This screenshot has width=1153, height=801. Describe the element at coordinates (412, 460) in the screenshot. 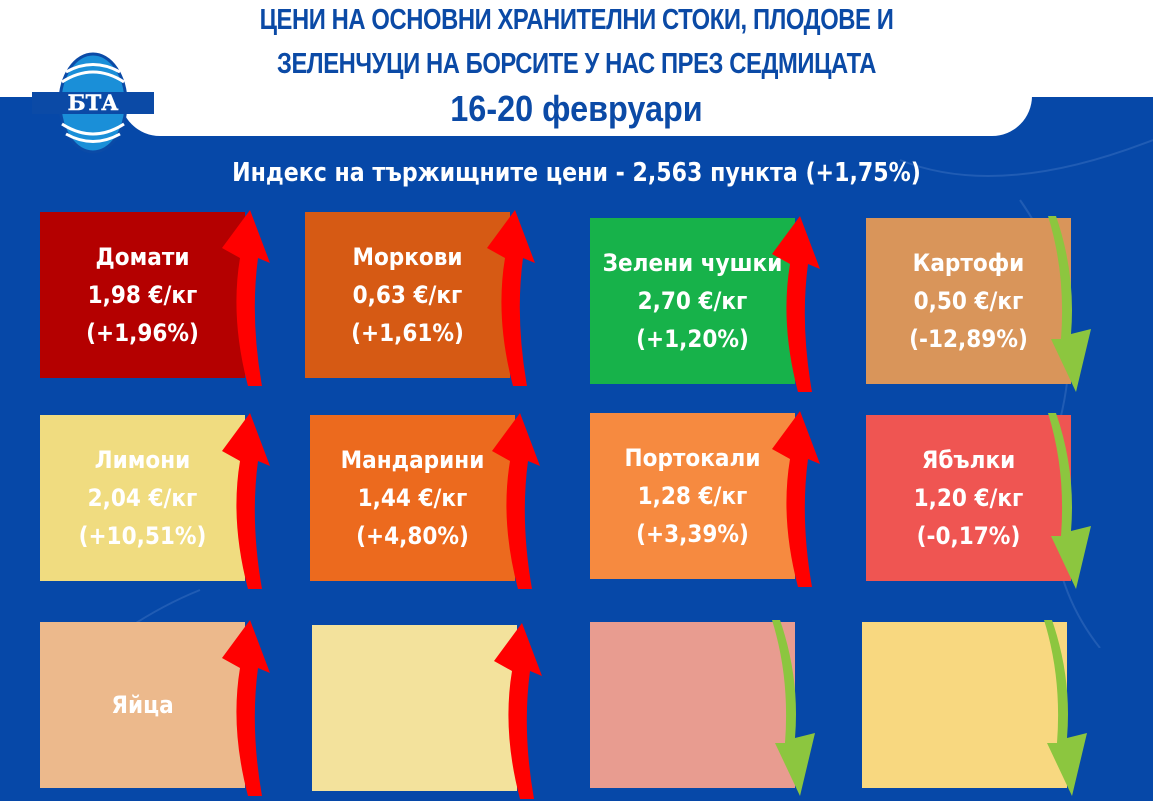

I see `product-name: Мандарини` at that location.